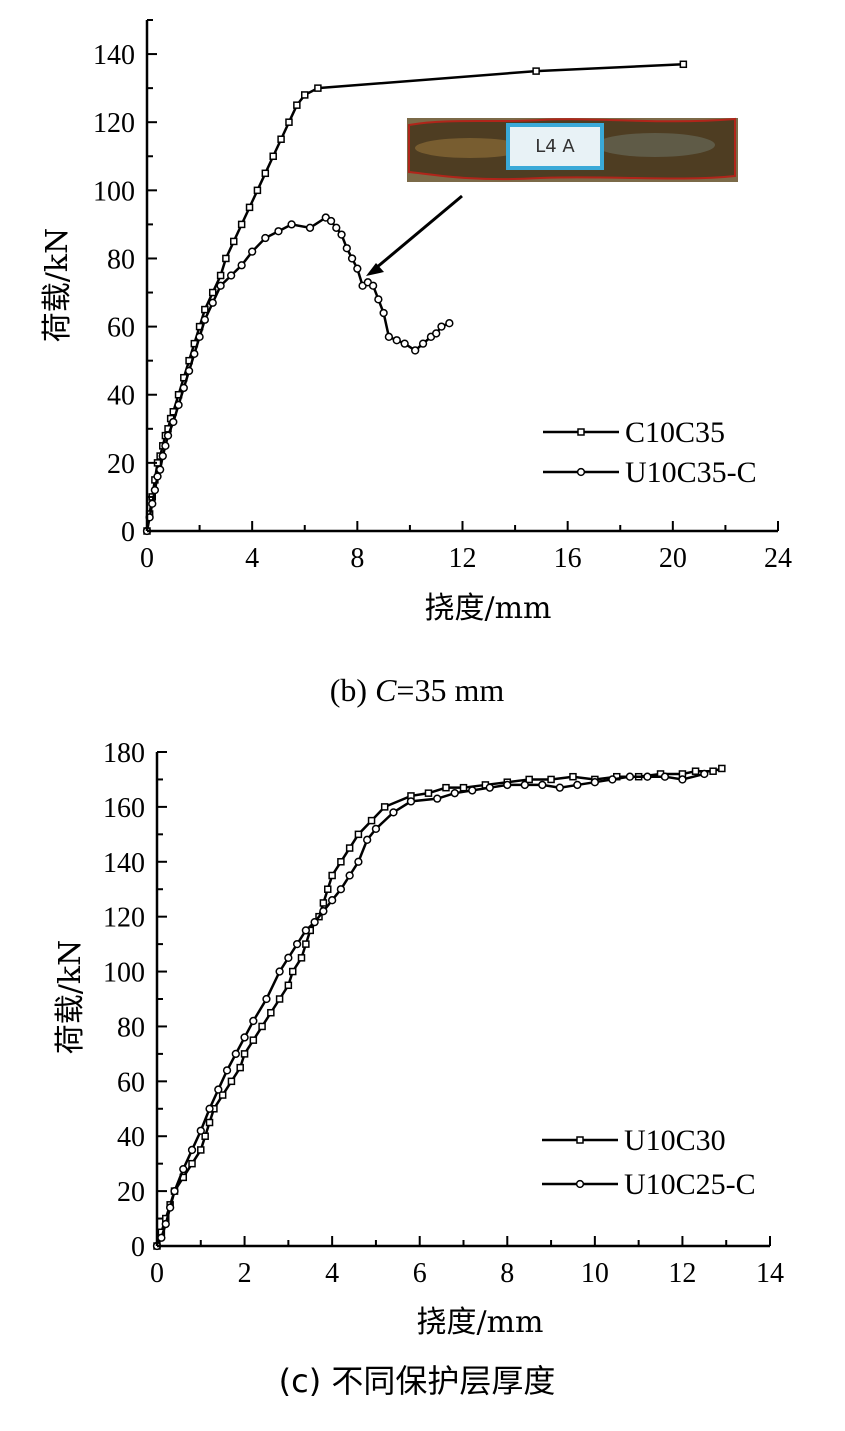  What do you see at coordinates (555, 146) in the screenshot?
I see `inset-label: L4 A` at bounding box center [555, 146].